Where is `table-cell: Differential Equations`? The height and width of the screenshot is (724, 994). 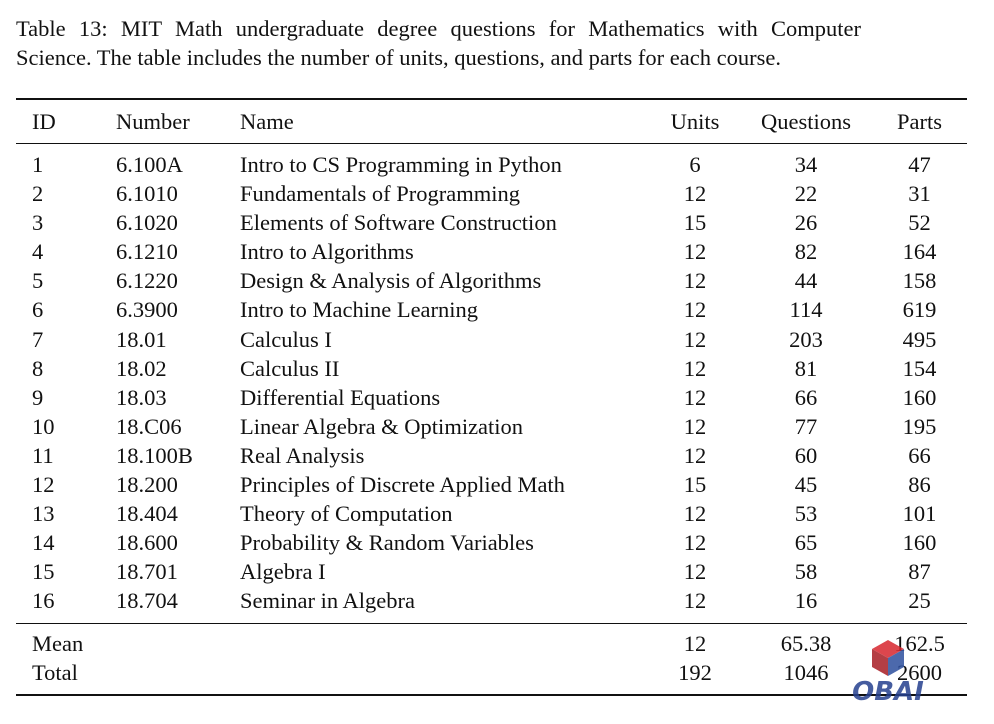
table-cell: Differential Equations is located at coordinates (340, 397).